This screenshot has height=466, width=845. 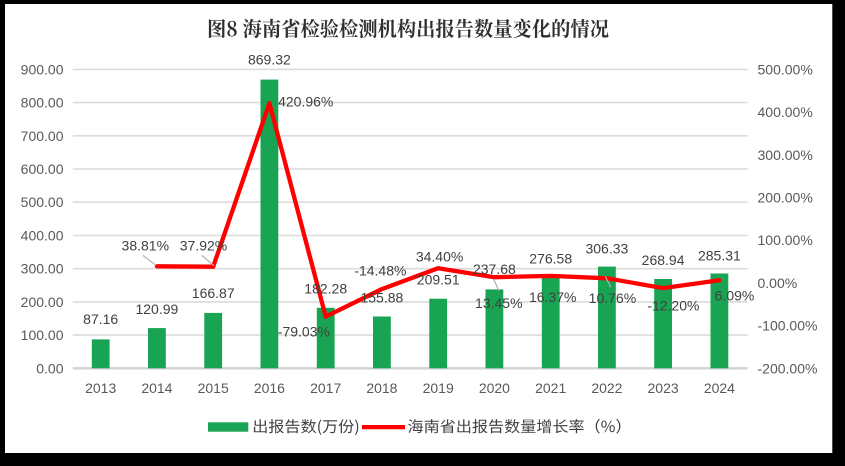 I want to click on svg-text: 306.33, so click(x=606, y=249).